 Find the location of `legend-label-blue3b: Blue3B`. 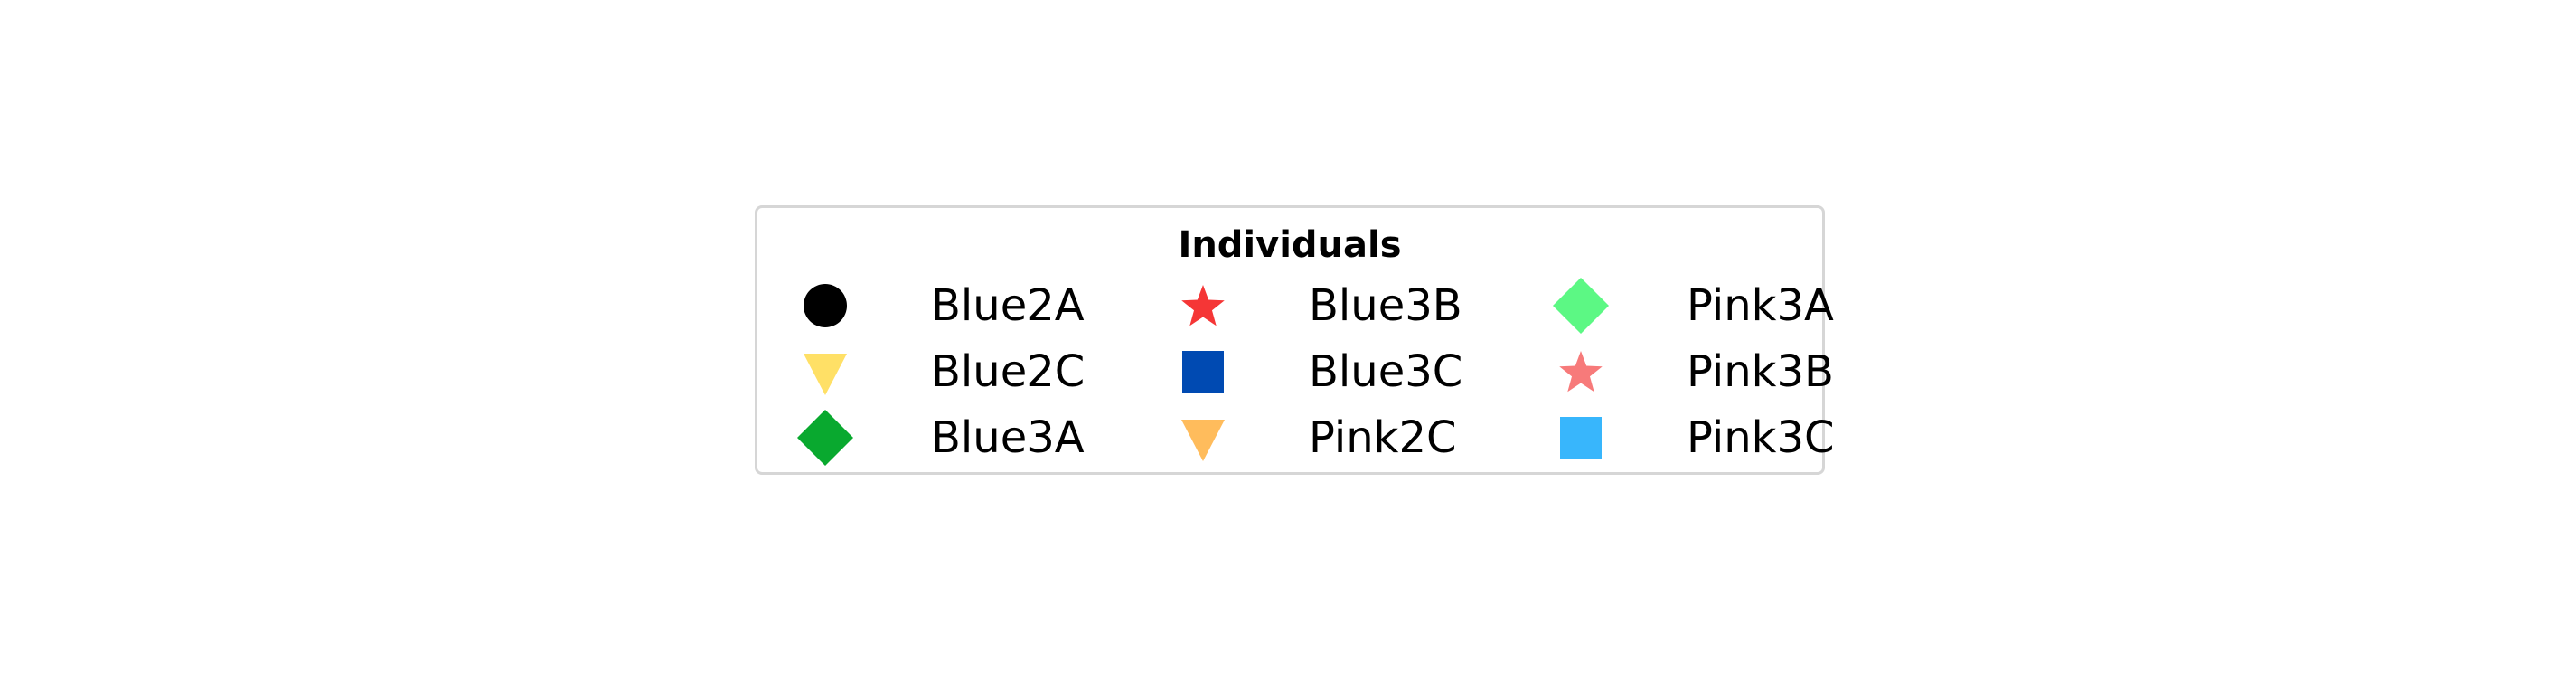

legend-label-blue3b: Blue3B is located at coordinates (1385, 305).